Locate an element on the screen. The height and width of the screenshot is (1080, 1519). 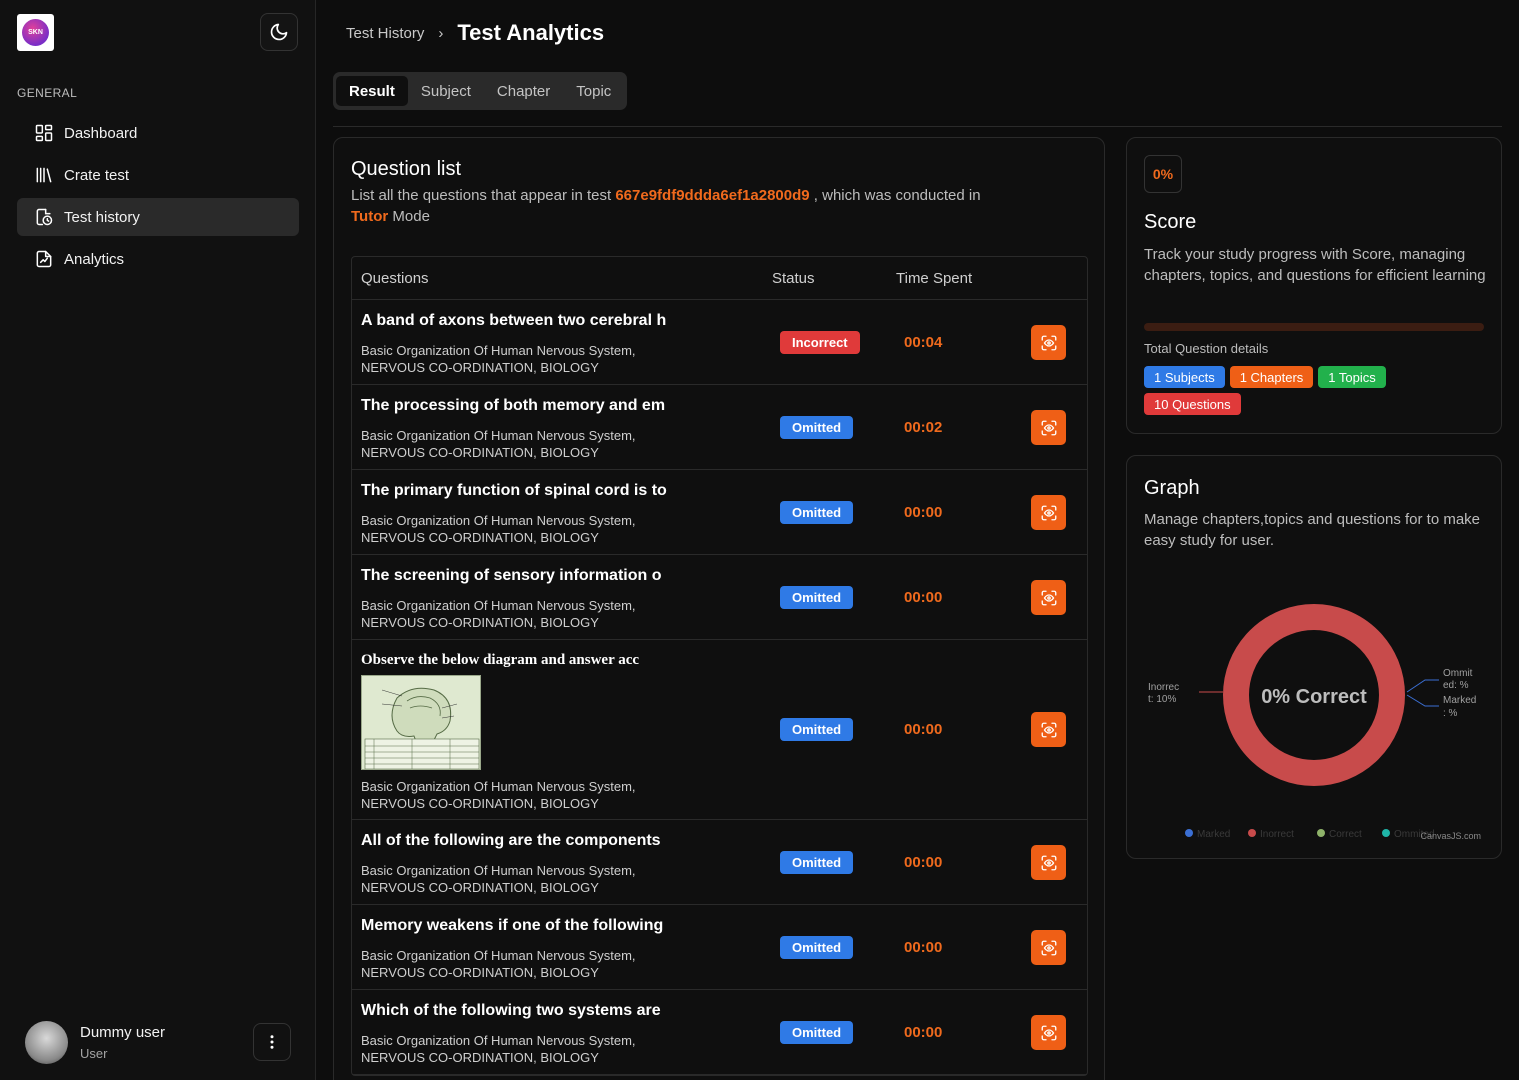
chart-credit: CanvasJS.com is located at coordinates (1450, 836).